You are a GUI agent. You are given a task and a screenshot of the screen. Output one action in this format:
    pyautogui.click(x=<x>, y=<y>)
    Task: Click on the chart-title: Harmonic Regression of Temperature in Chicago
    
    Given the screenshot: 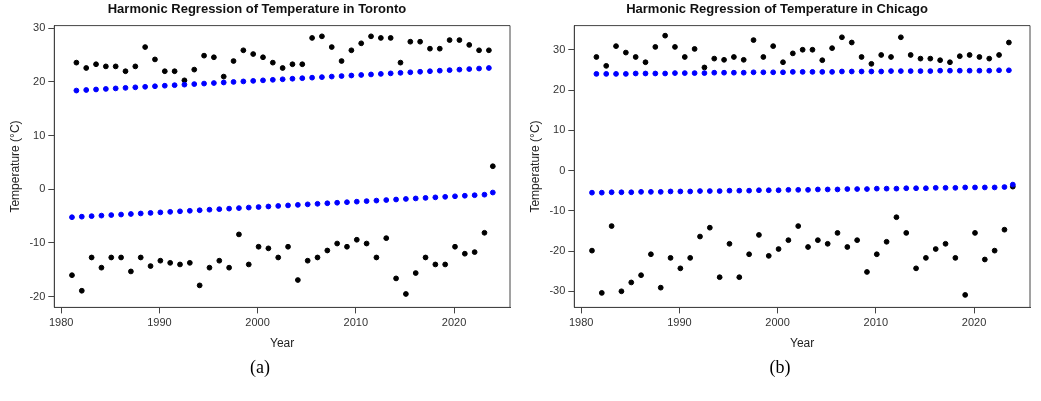 What is the action you would take?
    pyautogui.click(x=777, y=9)
    